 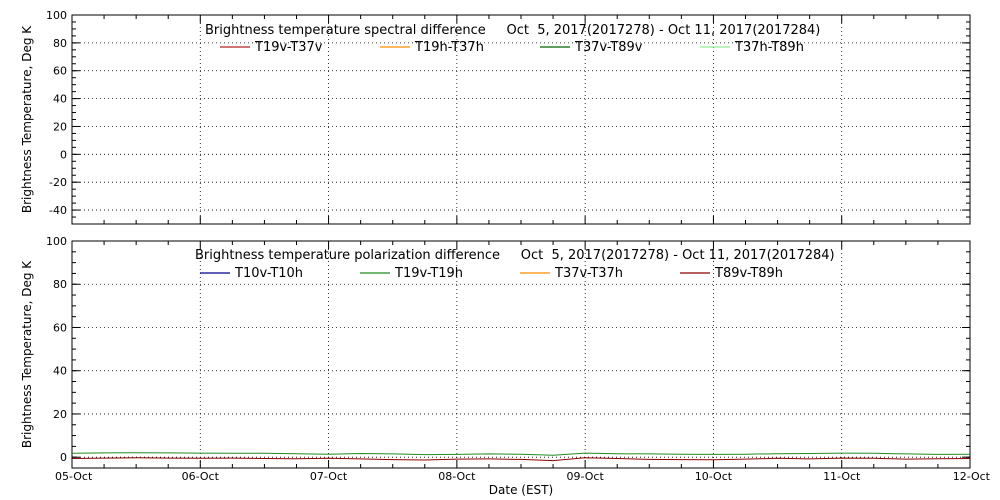 I want to click on x-tick-label: 08-Oct, so click(x=457, y=476).